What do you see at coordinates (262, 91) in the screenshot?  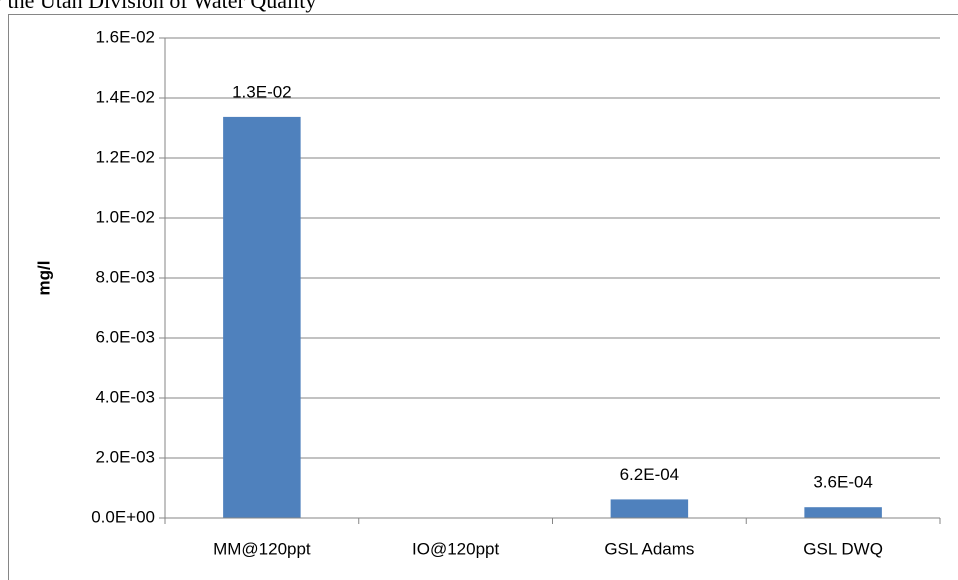 I see `data-label: 1.3E-02` at bounding box center [262, 91].